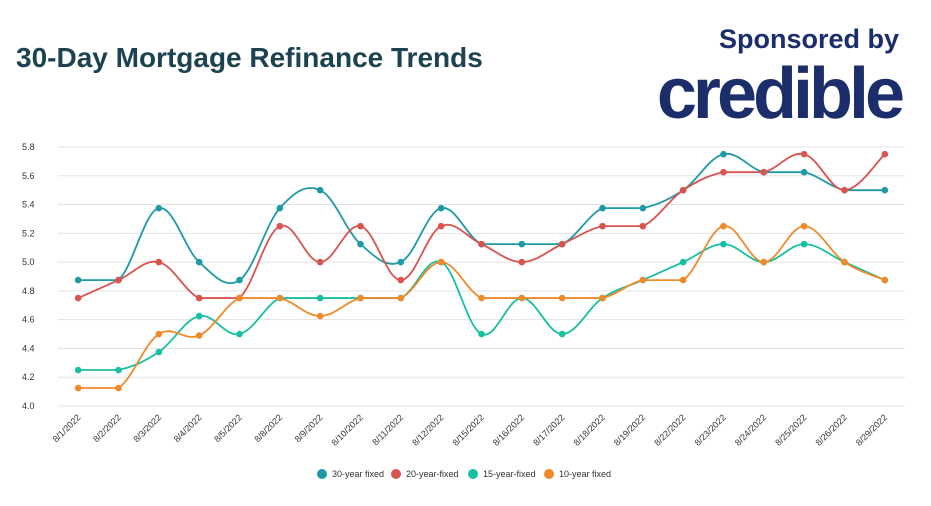 The height and width of the screenshot is (506, 931). Describe the element at coordinates (28, 262) in the screenshot. I see `y-tick-label: 5.0` at that location.